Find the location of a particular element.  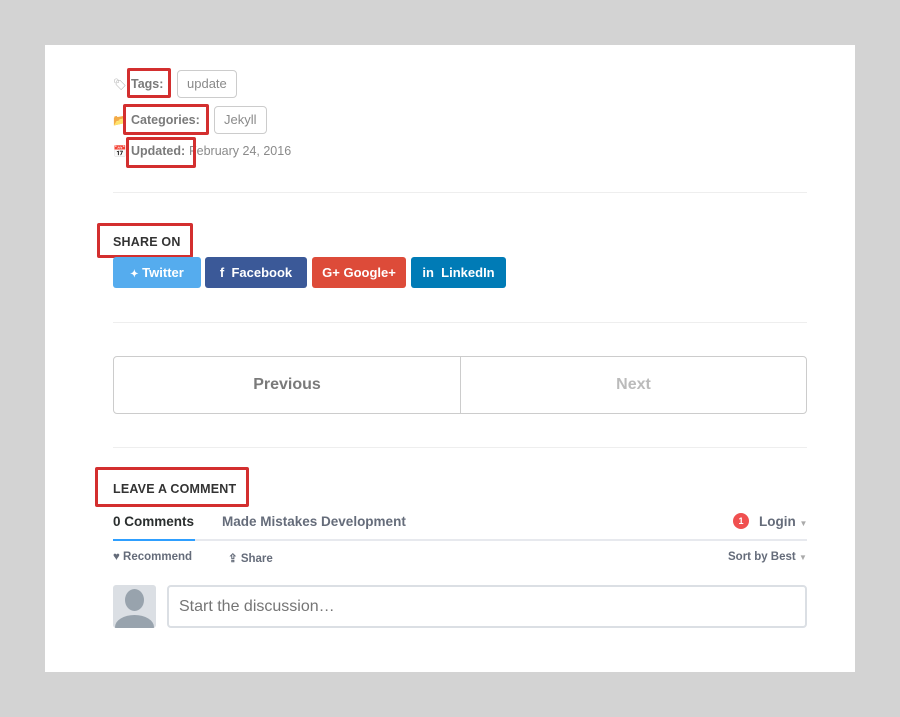

previous-button: Previous is located at coordinates (287, 385).